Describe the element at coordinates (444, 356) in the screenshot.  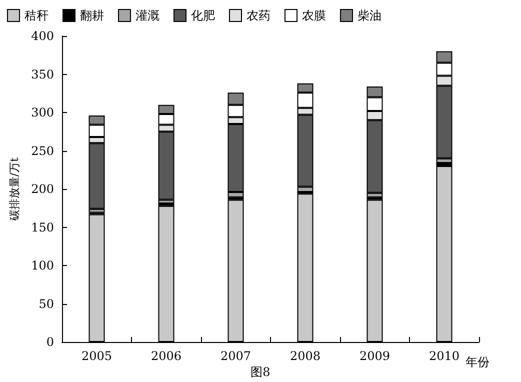
I see `x-tick-label: 2010` at that location.